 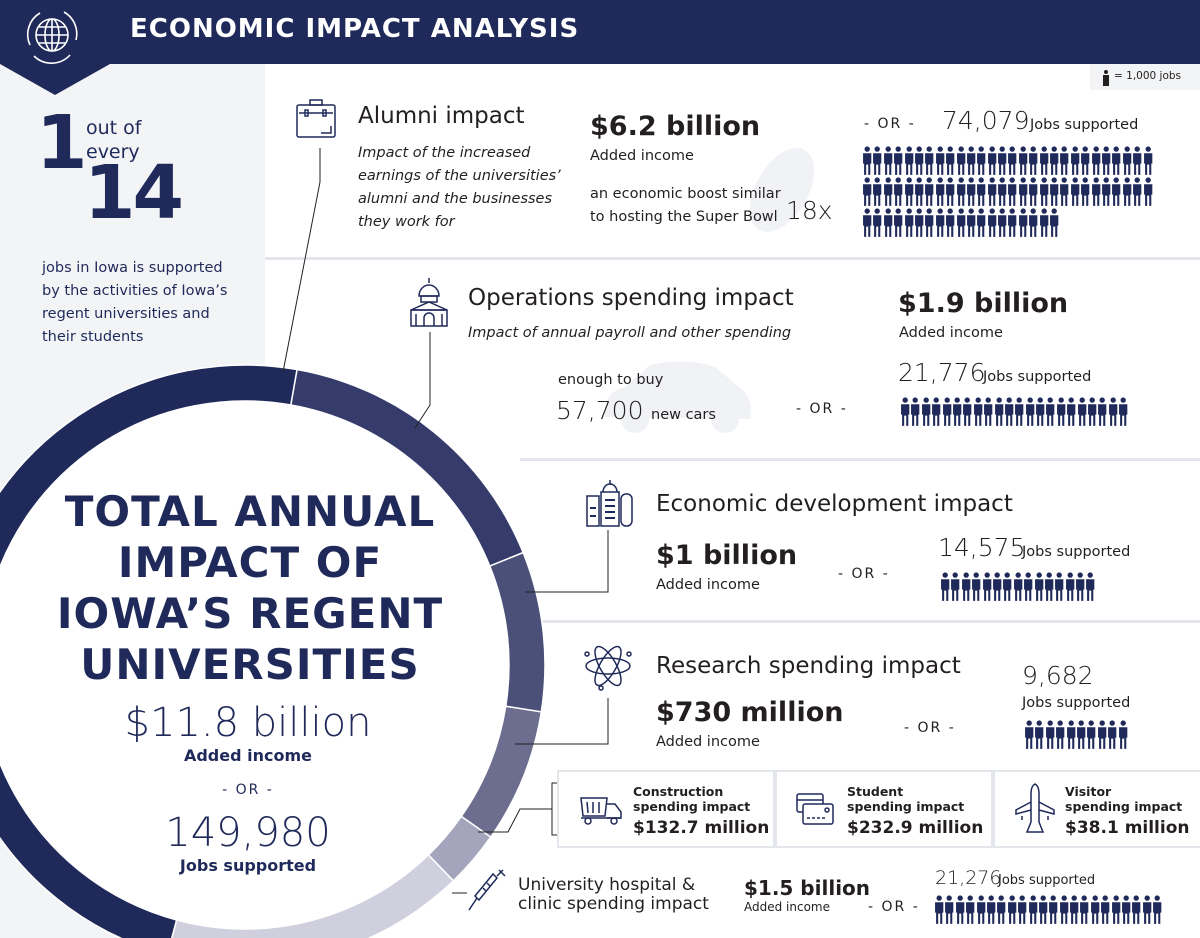 I want to click on hospital-income: $1.5 billion, so click(x=807, y=888).